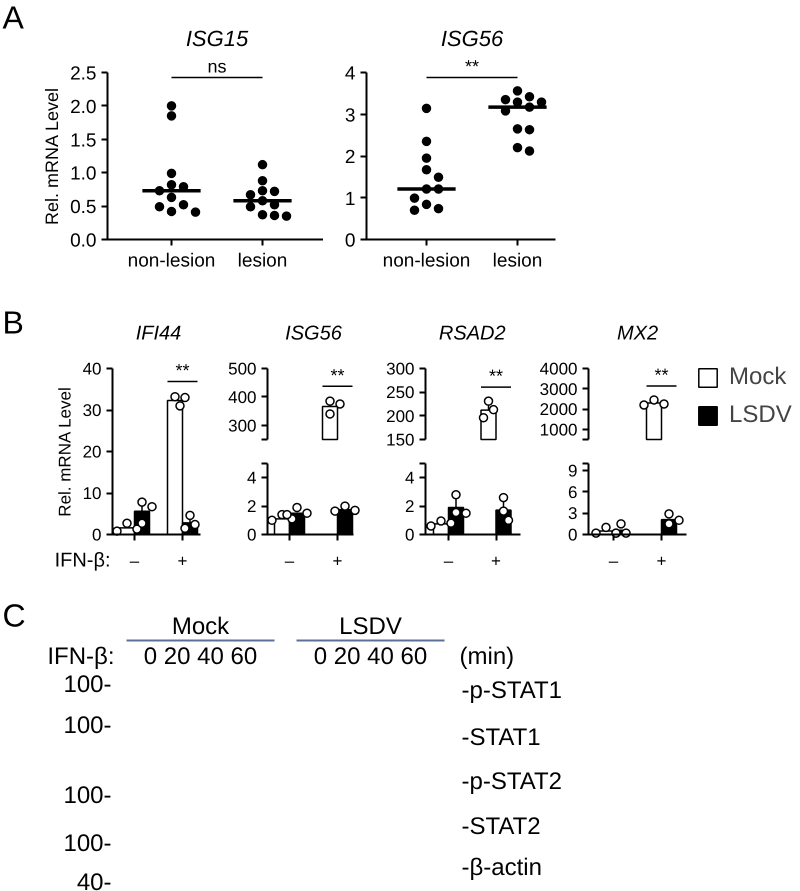 The image size is (800, 891). Describe the element at coordinates (573, 492) in the screenshot. I see `y-tick-label: 6` at that location.